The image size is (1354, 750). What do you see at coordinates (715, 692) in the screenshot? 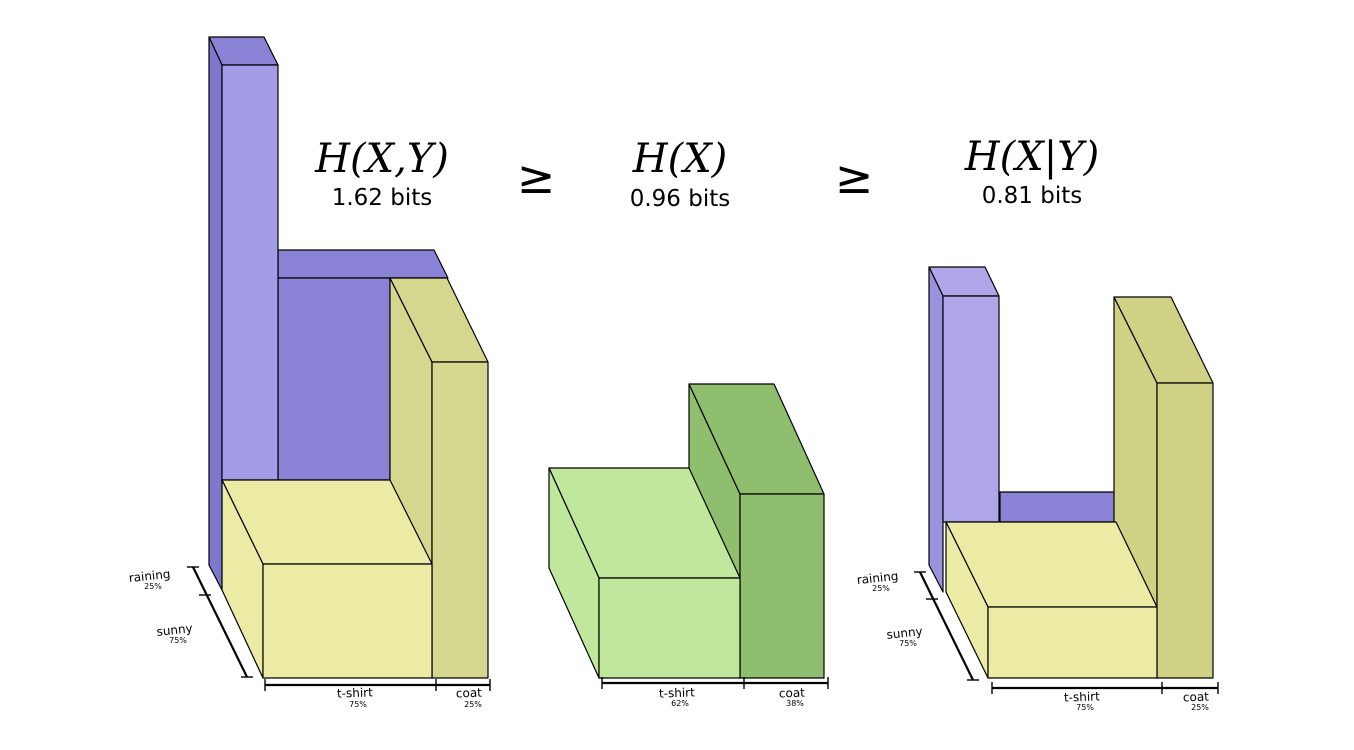
I see `marginal-axes: t-shirt 62% coat 38%` at bounding box center [715, 692].